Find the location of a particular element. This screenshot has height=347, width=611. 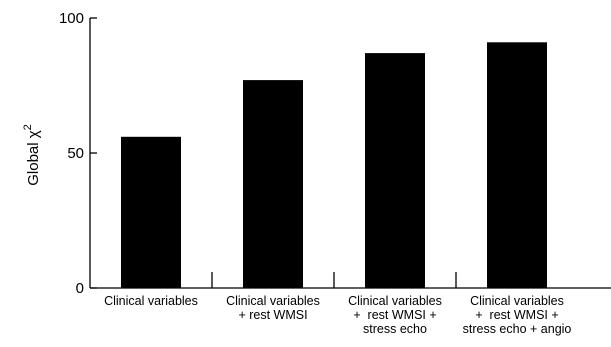

x-tick-label: Clinical variables + rest WMSI is located at coordinates (273, 308).